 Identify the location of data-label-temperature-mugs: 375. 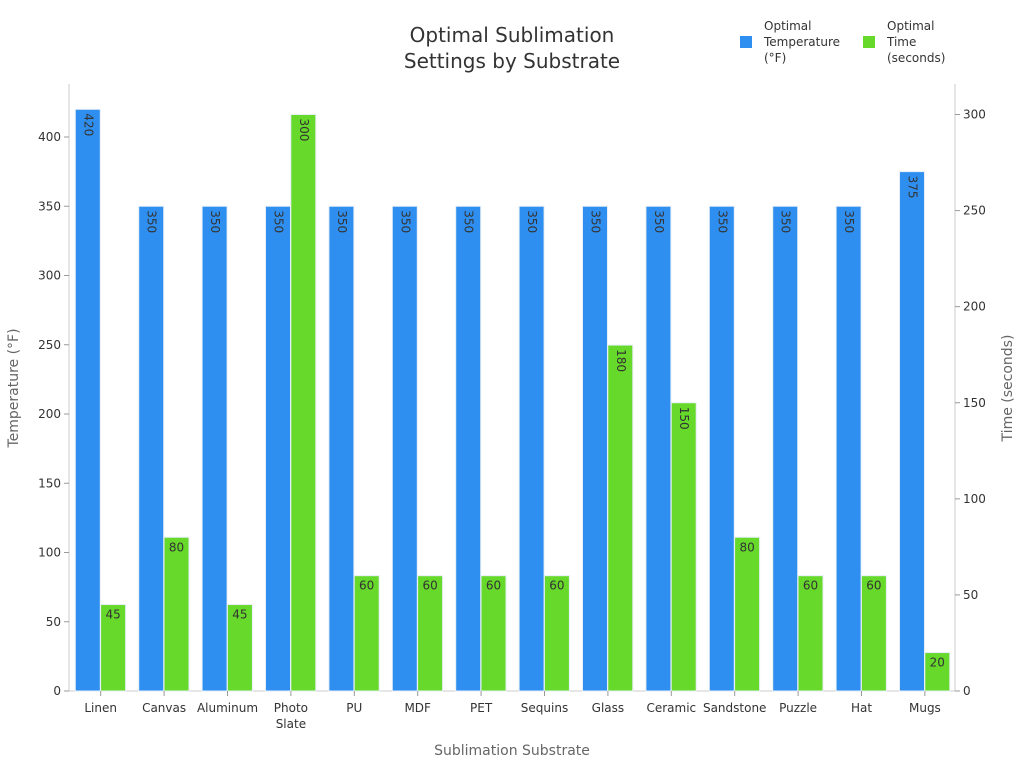
(913, 187).